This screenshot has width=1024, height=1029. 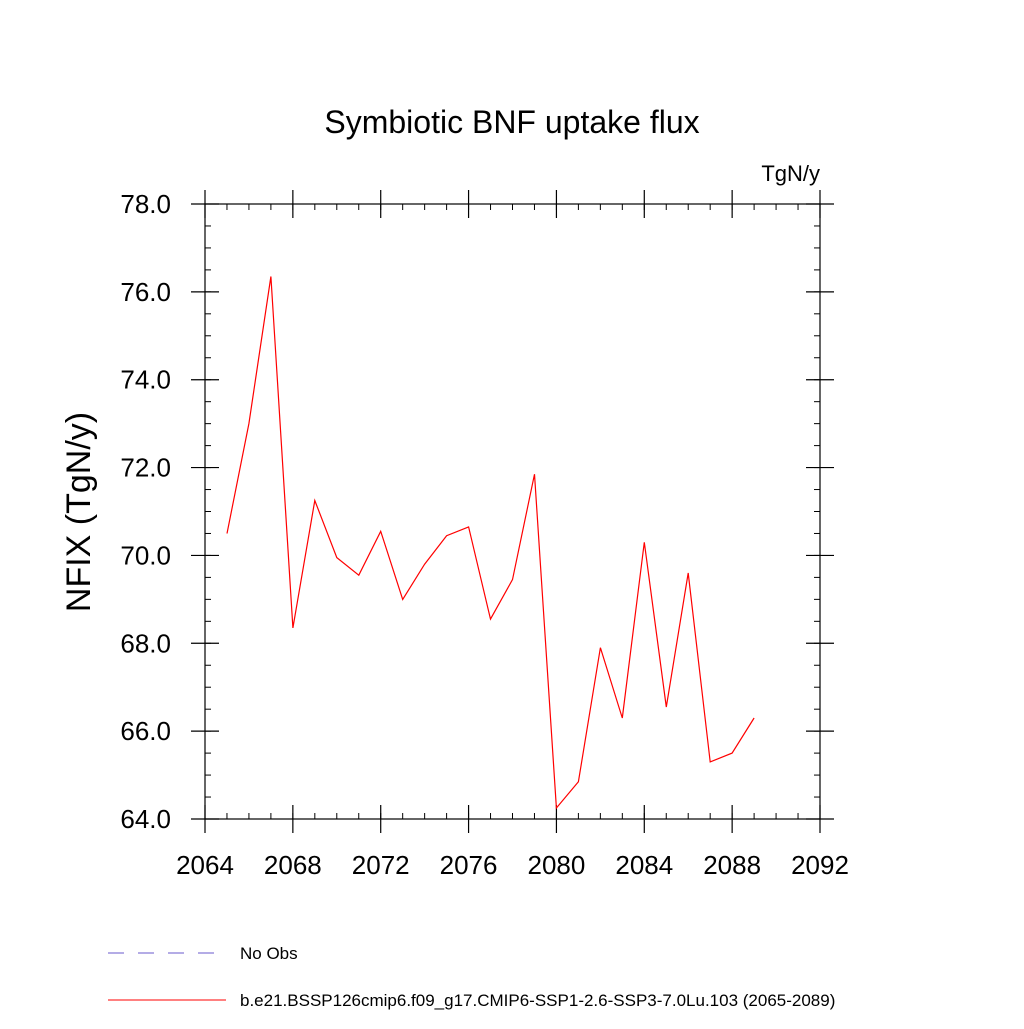 I want to click on y-tick-label: 68.0, so click(x=145, y=643).